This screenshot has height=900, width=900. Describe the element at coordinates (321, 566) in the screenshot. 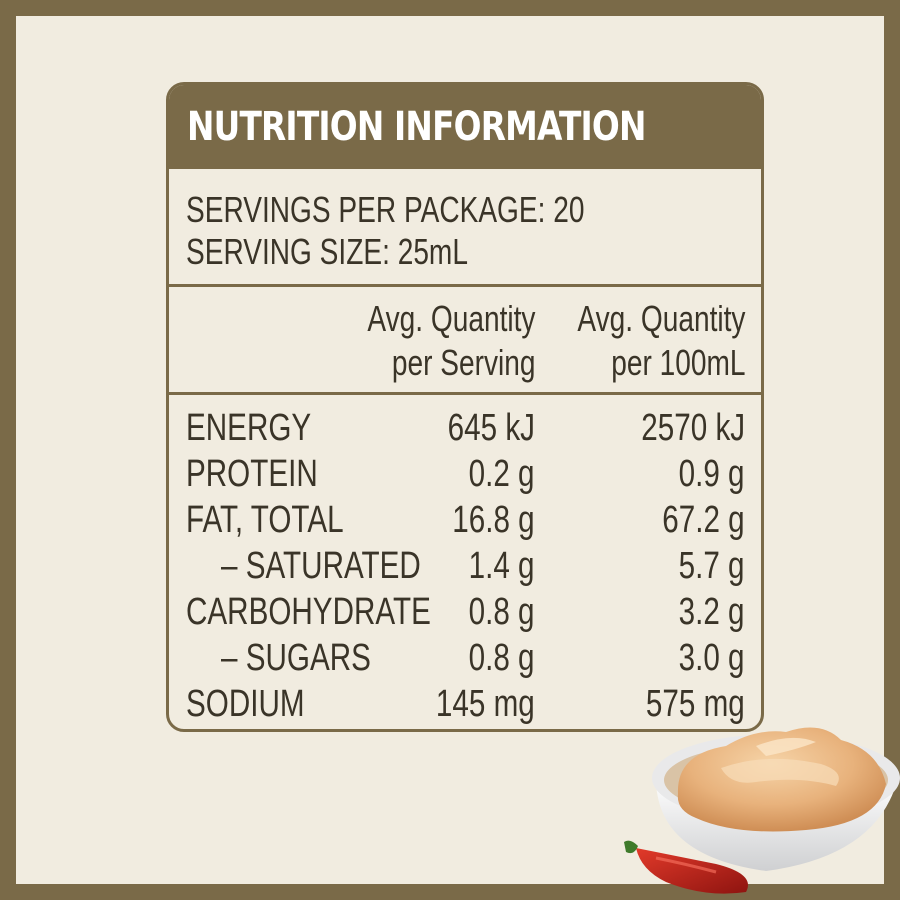

I see `nutrient-label: – SATURATED` at that location.